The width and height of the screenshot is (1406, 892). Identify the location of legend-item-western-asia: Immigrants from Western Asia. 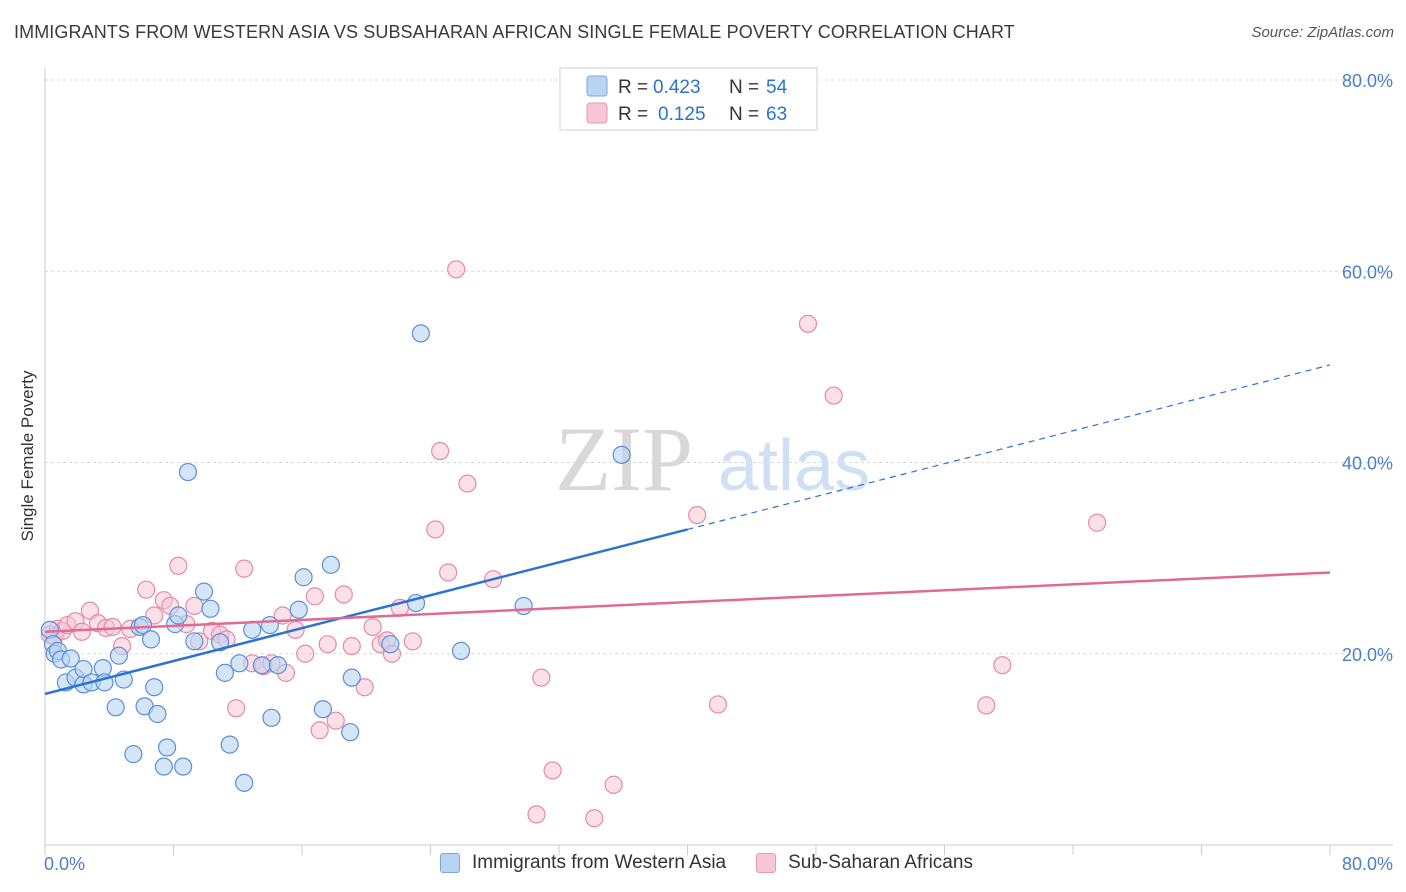
(583, 863).